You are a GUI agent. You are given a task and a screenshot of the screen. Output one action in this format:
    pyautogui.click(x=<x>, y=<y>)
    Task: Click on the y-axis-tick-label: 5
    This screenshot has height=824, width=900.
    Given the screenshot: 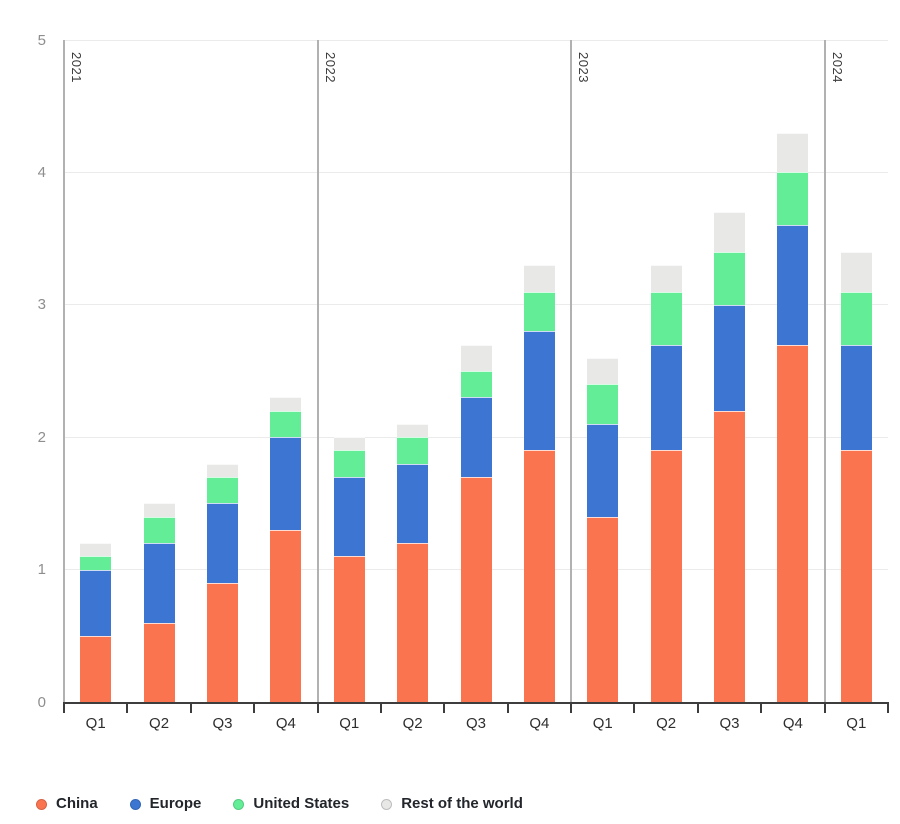 What is the action you would take?
    pyautogui.click(x=41, y=40)
    